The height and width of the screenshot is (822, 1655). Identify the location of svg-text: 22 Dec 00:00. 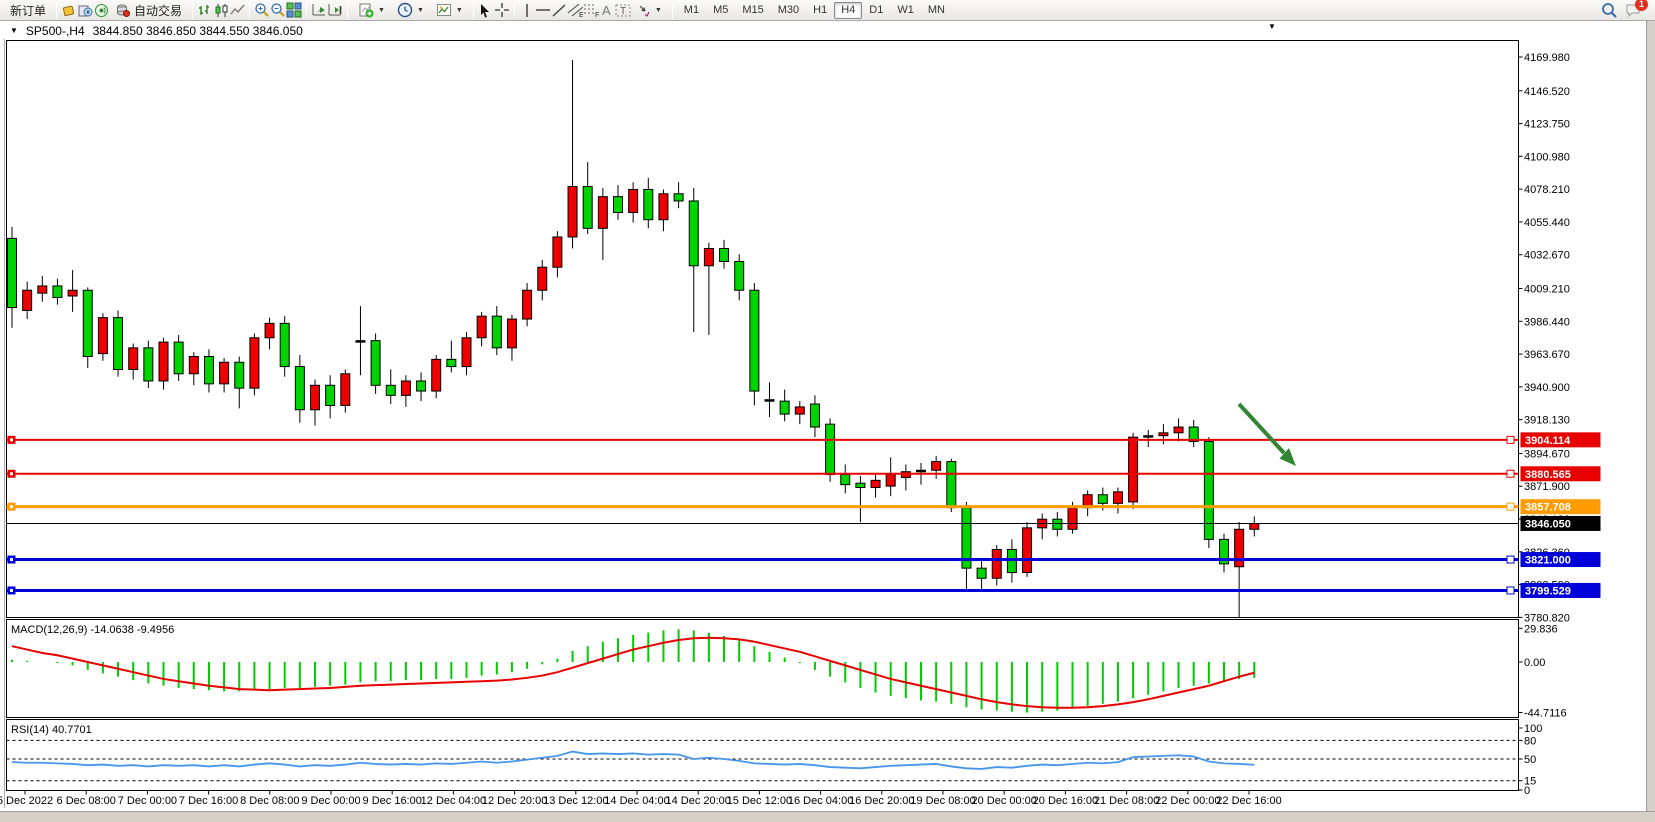
(1187, 801).